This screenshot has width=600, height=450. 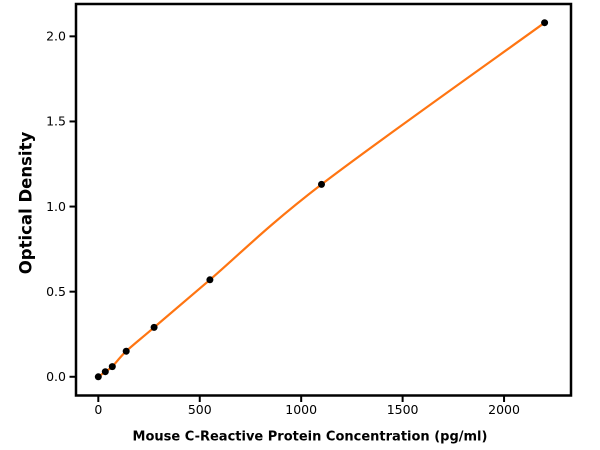 I want to click on y-axis-ticks: 0.0 0.5 1.0 1.5 2.0, so click(x=60, y=206).